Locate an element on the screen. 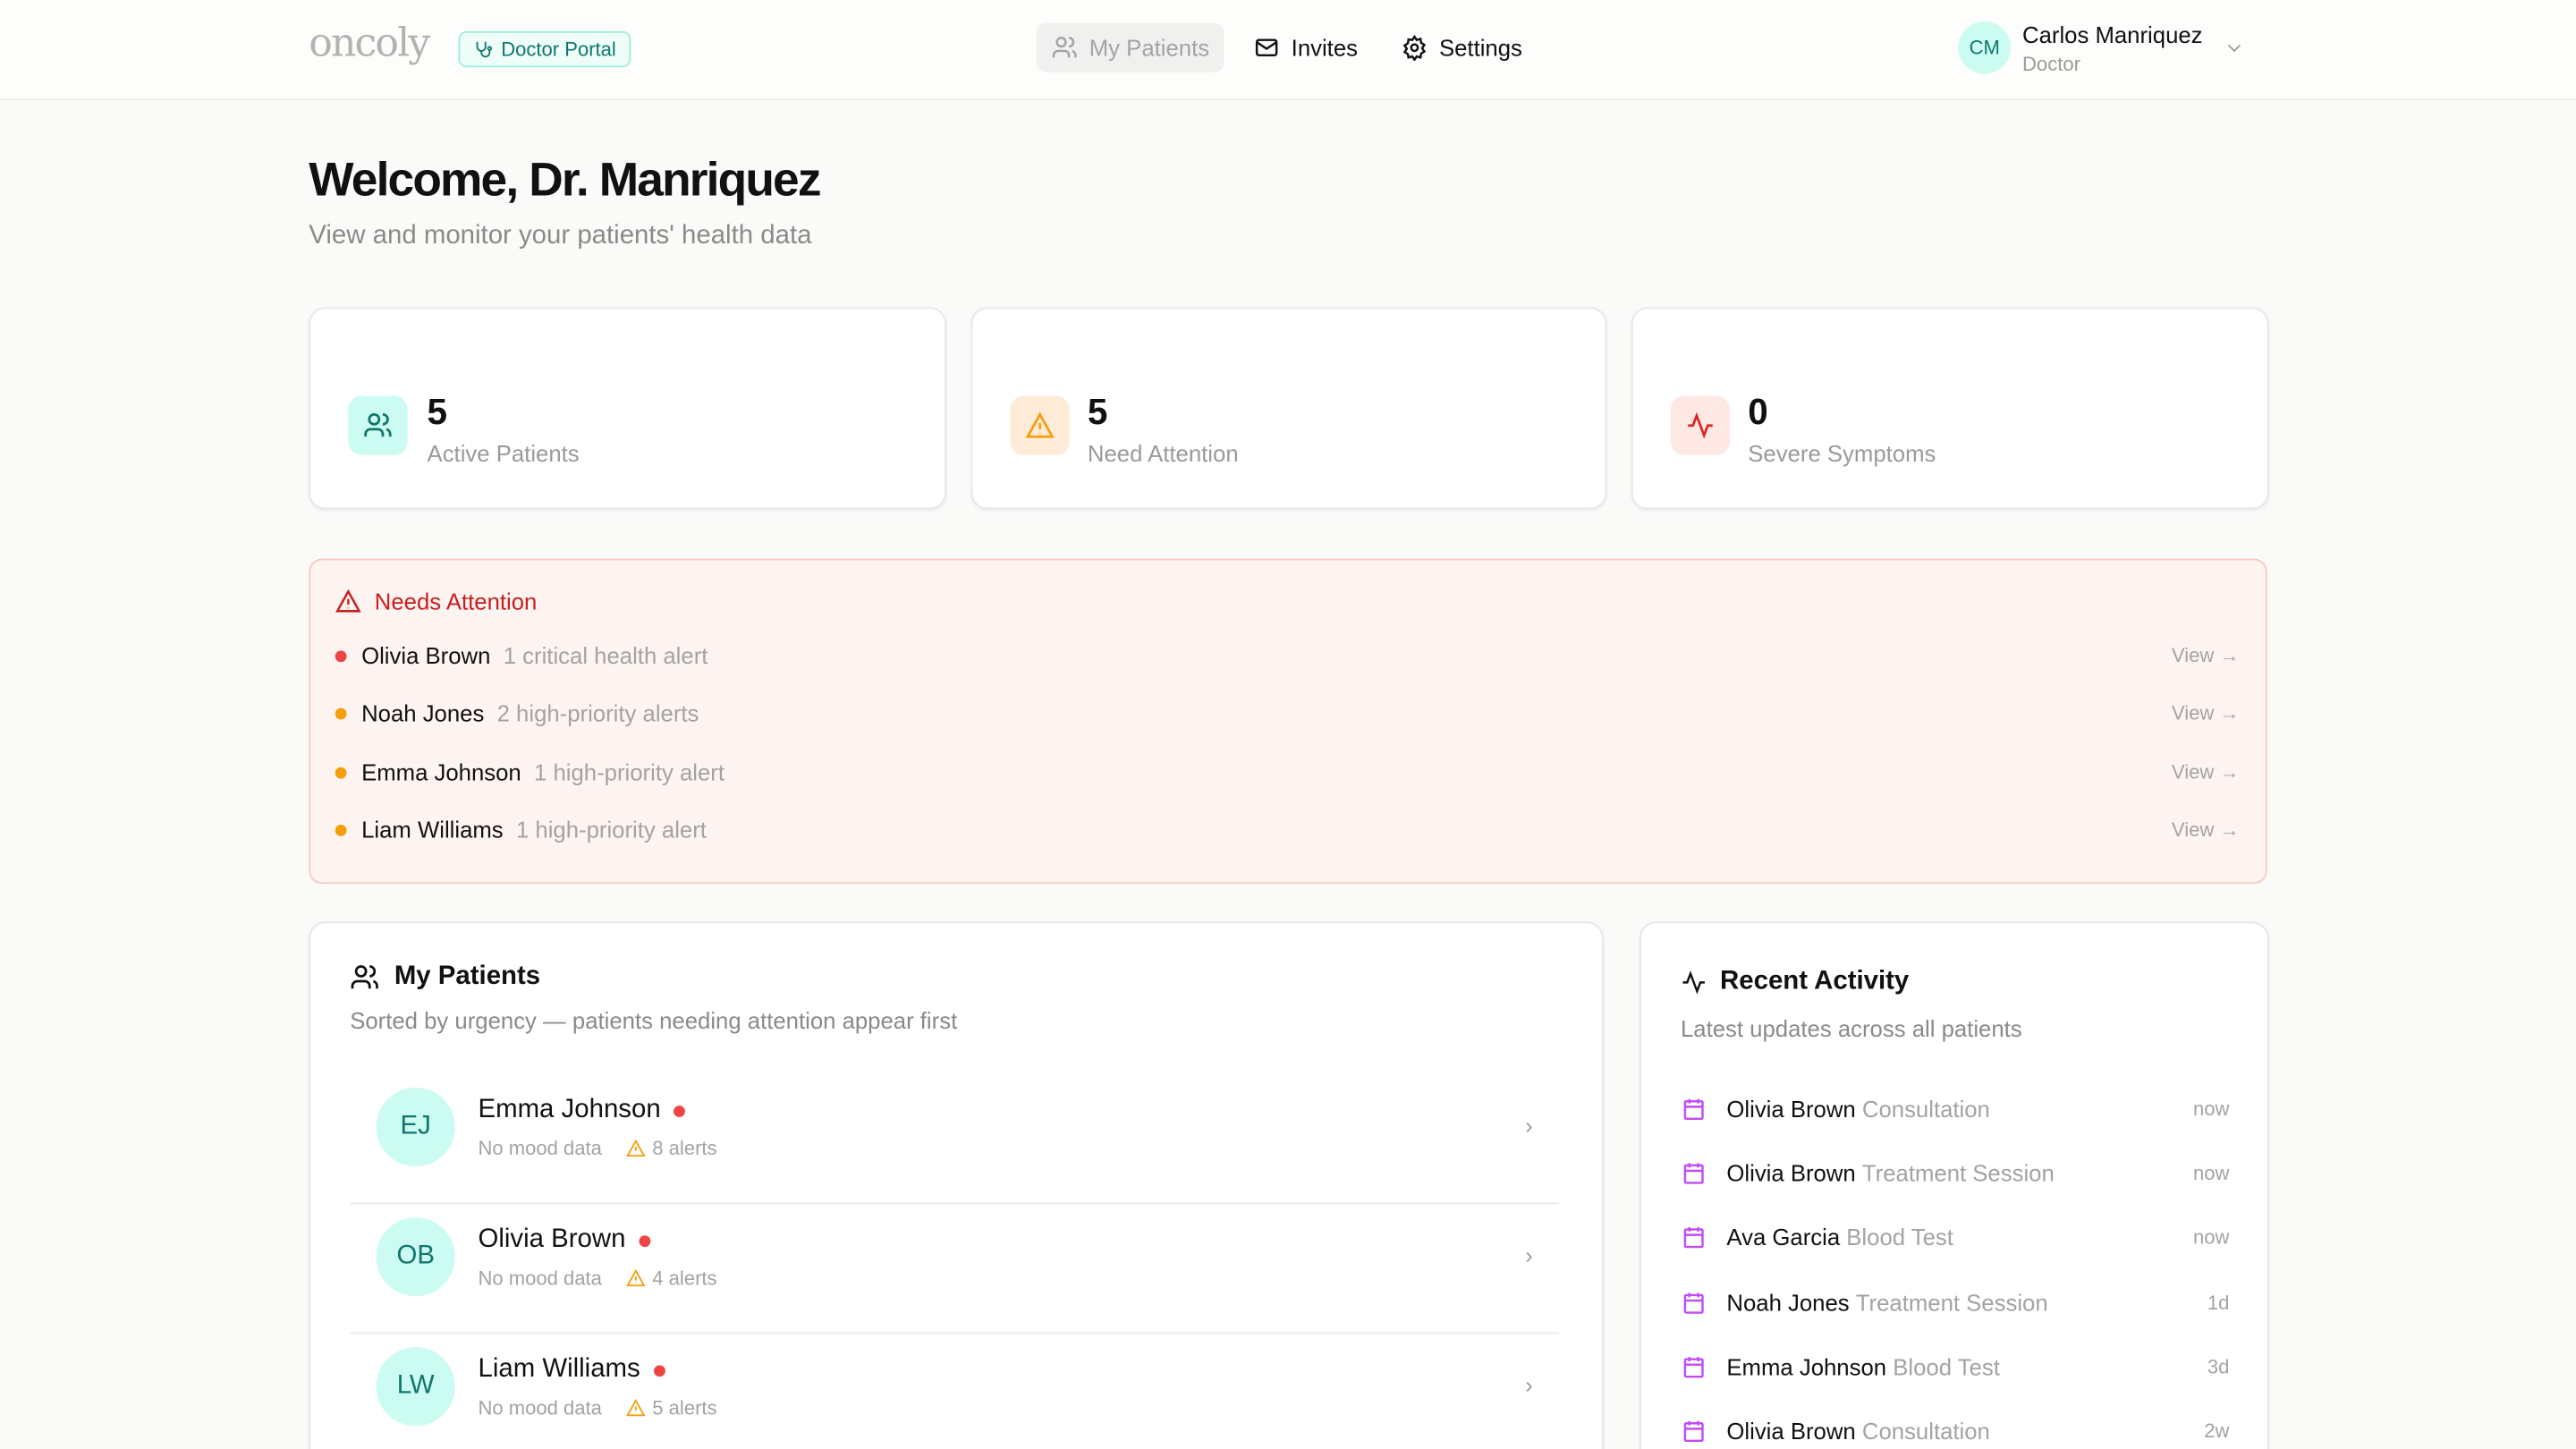 The image size is (2576, 1449). nav-settings: Settings is located at coordinates (1461, 47).